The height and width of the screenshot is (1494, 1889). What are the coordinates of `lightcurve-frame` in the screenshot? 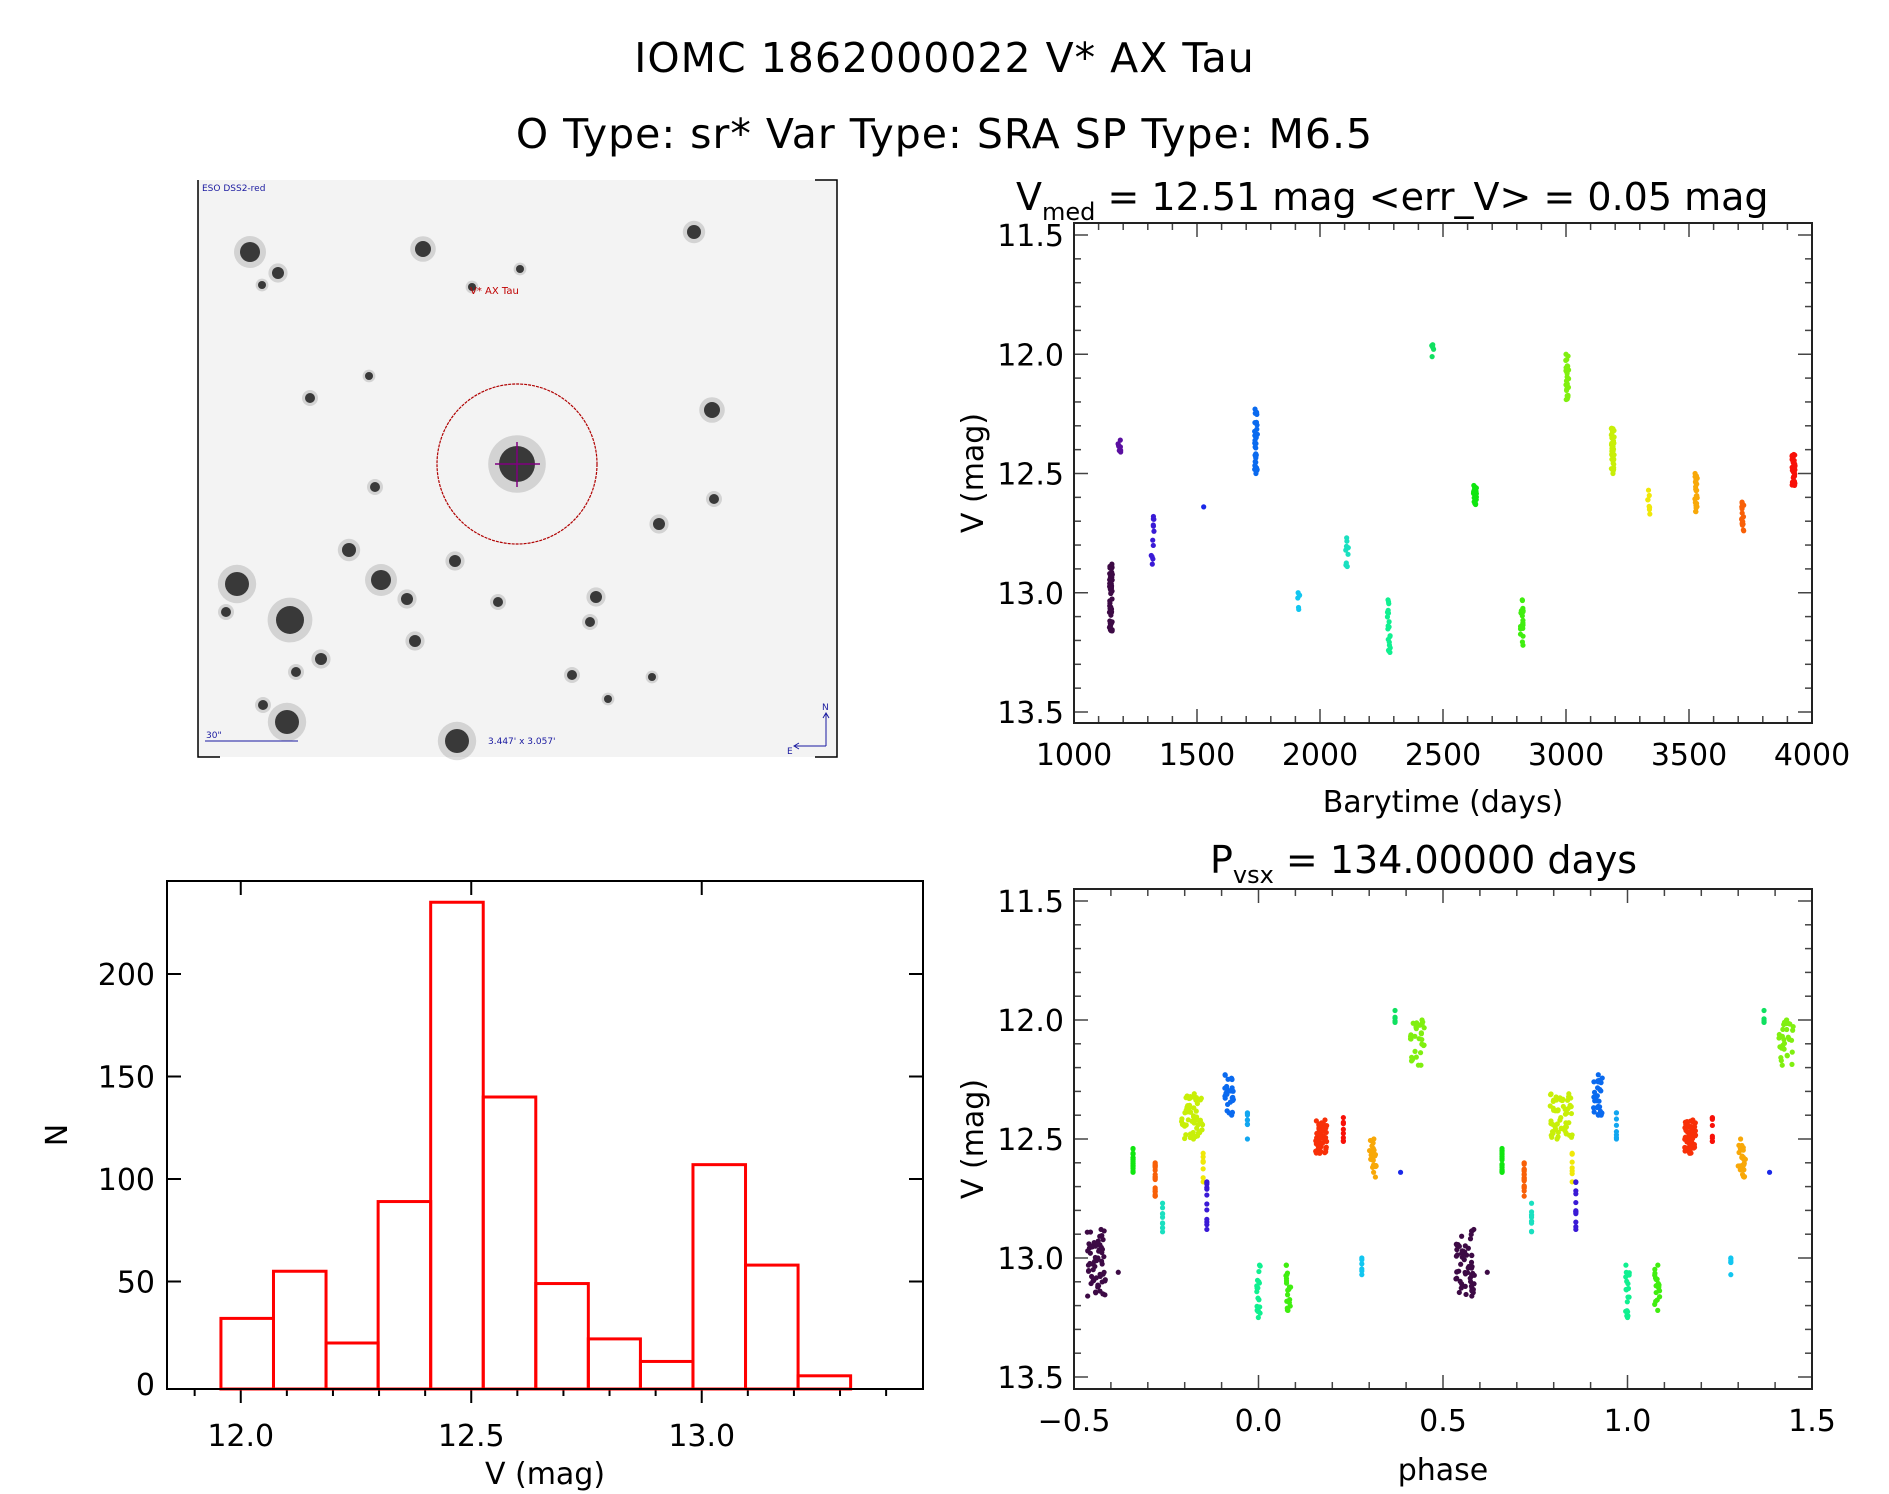 It's located at (1443, 473).